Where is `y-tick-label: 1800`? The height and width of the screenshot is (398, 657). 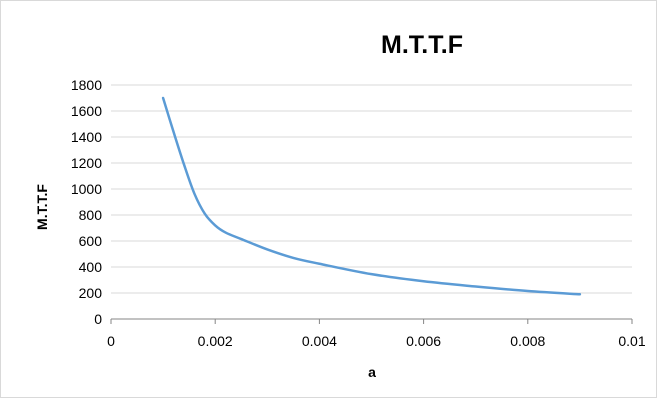 y-tick-label: 1800 is located at coordinates (86, 85).